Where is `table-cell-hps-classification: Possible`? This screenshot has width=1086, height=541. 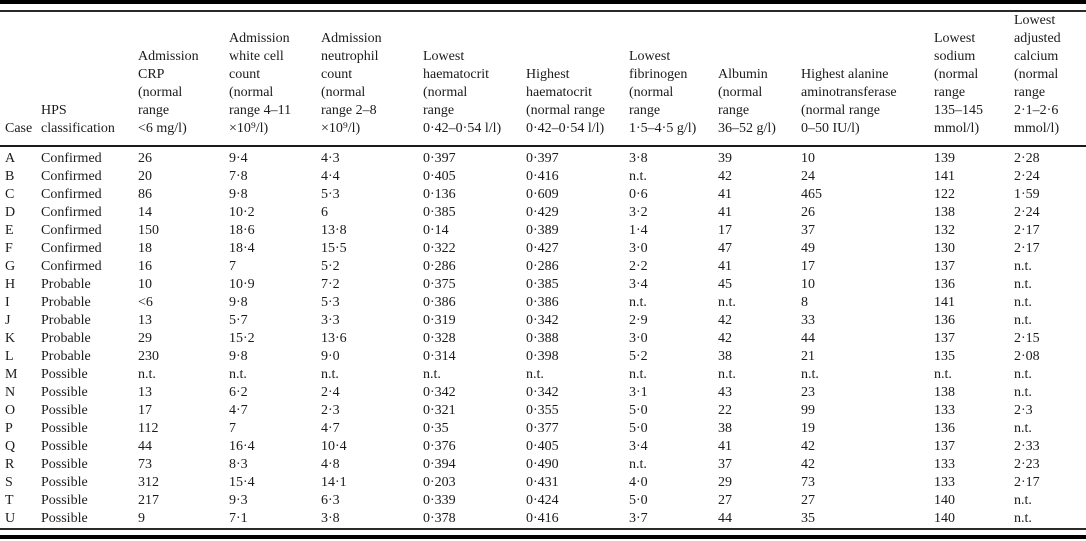
table-cell-hps-classification: Possible is located at coordinates (64, 446).